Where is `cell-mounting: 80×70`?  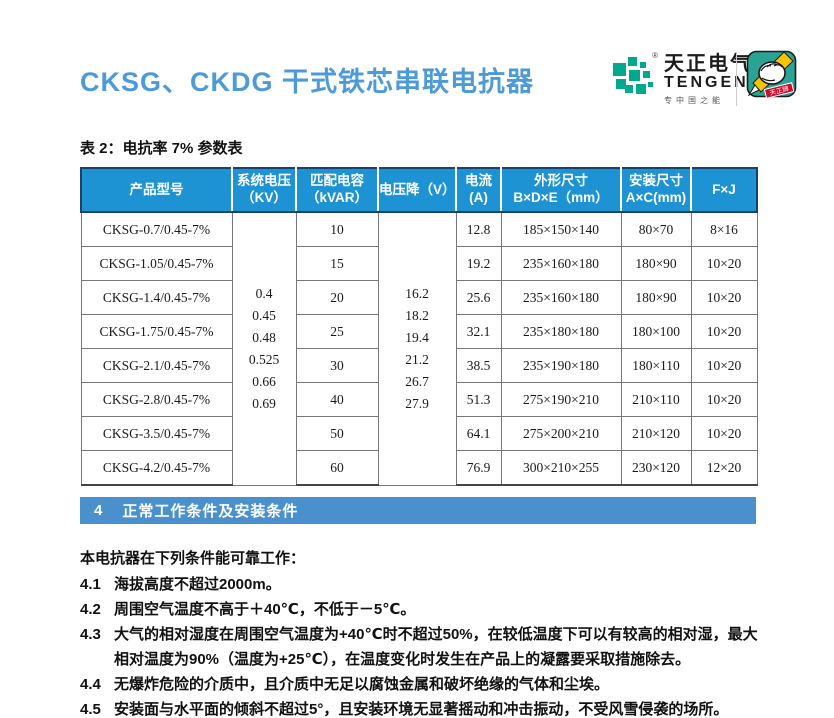 cell-mounting: 80×70 is located at coordinates (656, 229).